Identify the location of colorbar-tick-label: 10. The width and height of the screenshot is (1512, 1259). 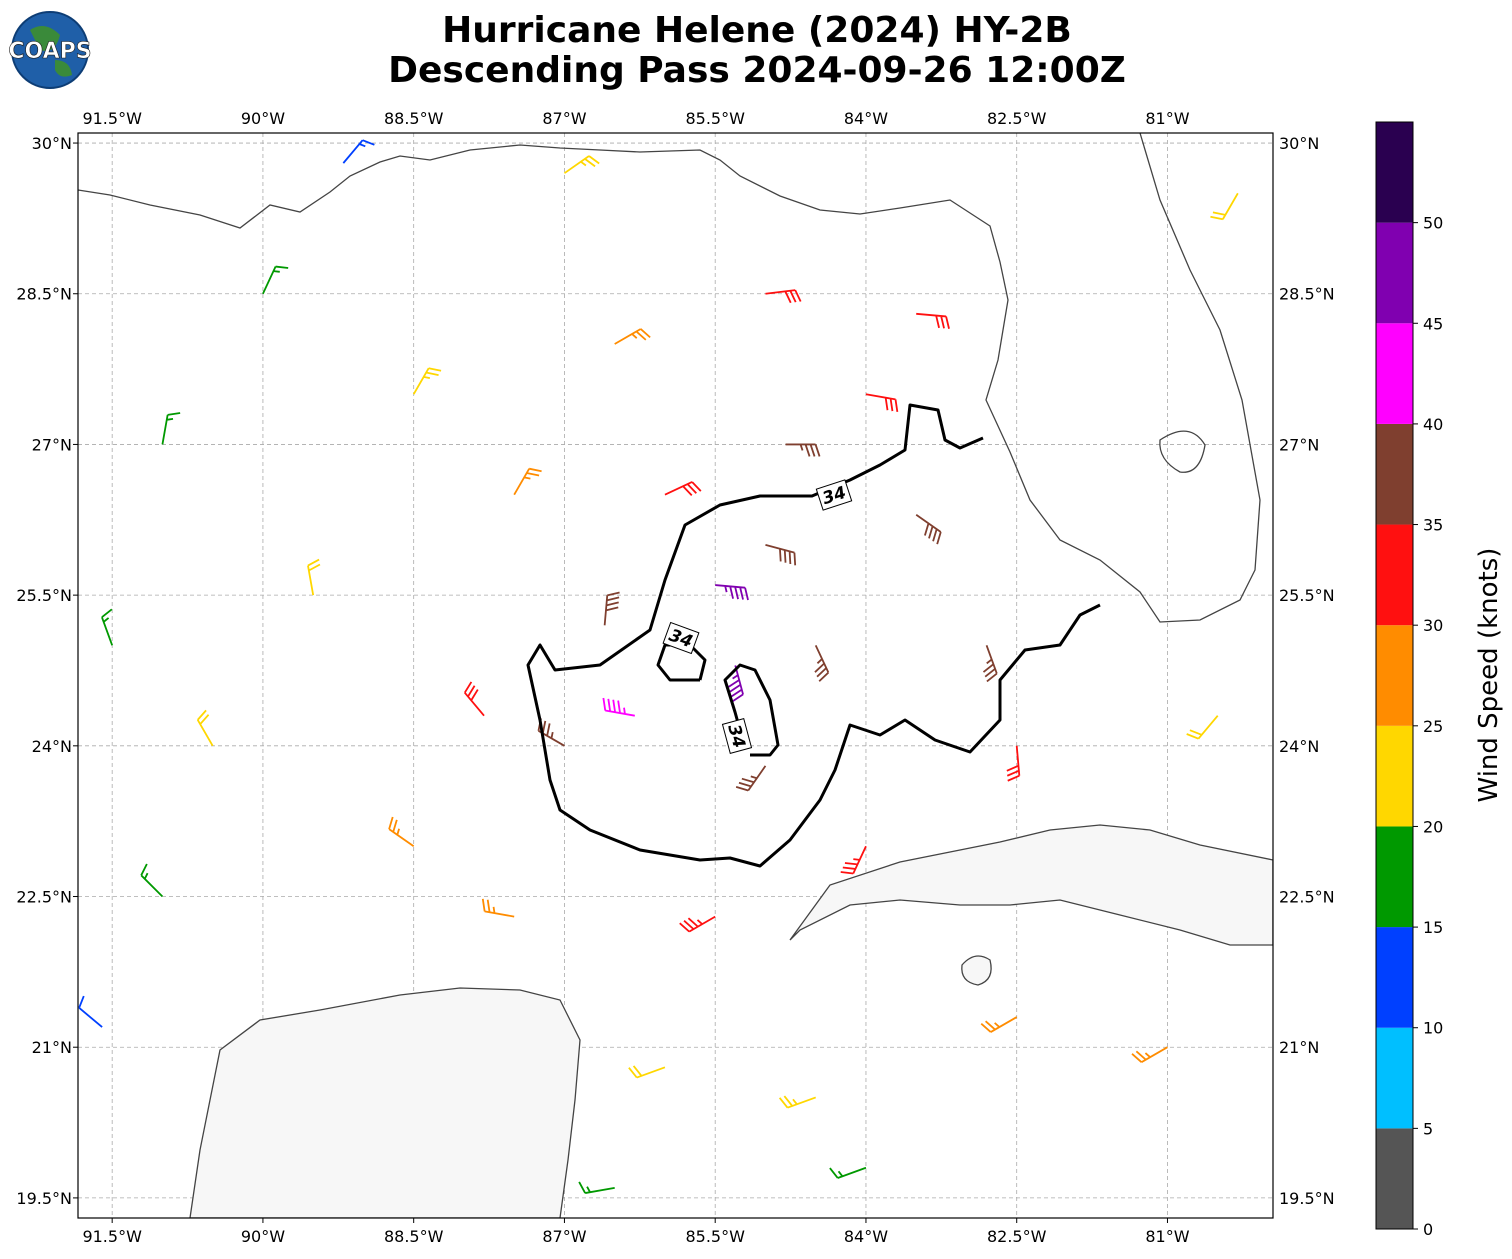
(1433, 1028).